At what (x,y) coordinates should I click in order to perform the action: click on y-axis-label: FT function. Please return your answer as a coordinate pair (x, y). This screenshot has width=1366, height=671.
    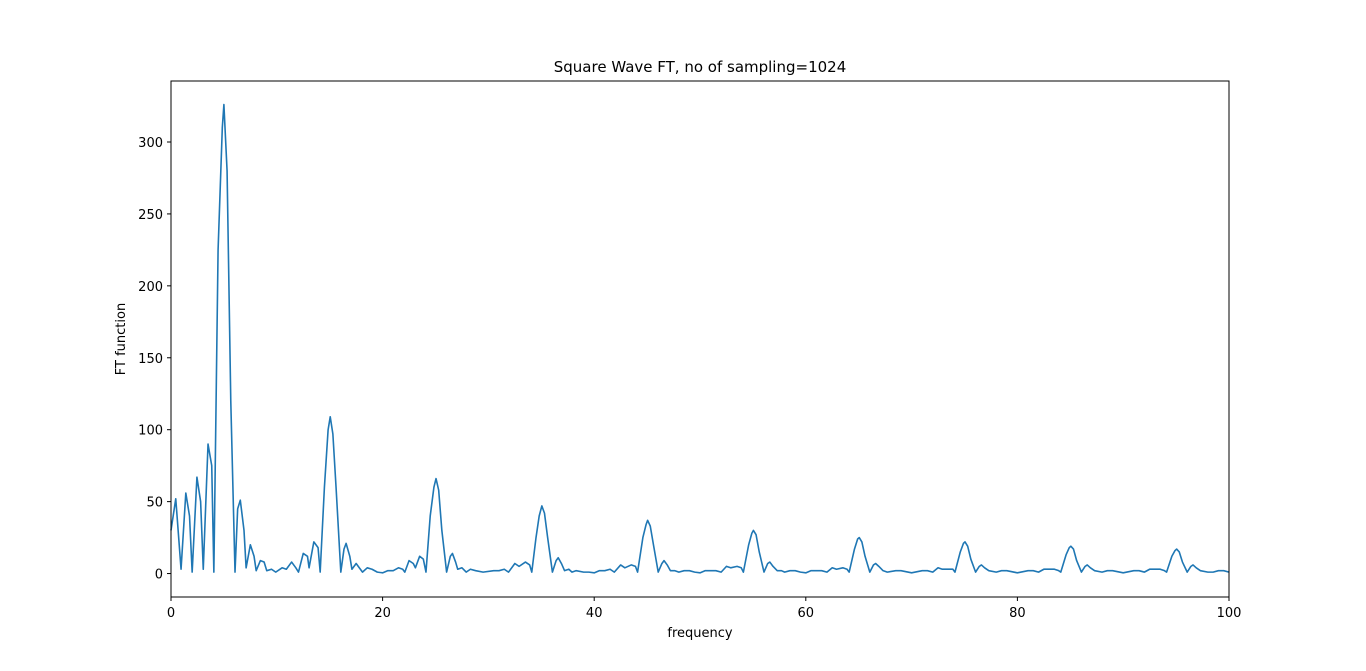
    Looking at the image, I should click on (121, 339).